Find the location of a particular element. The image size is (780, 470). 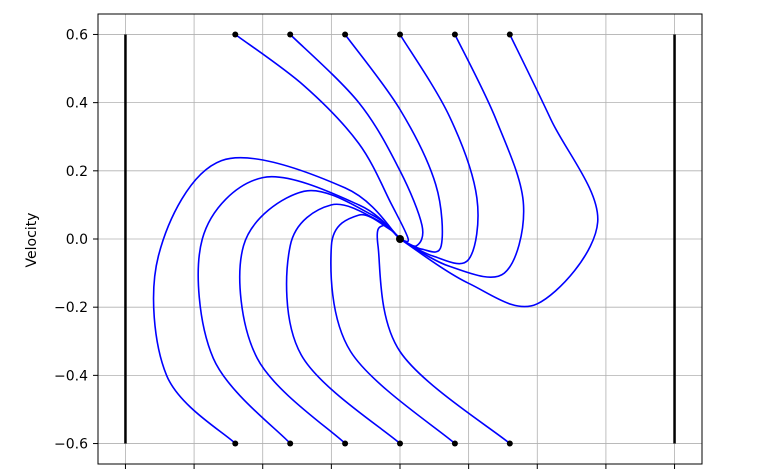

y-tick-label: 0.0 is located at coordinates (77, 240).